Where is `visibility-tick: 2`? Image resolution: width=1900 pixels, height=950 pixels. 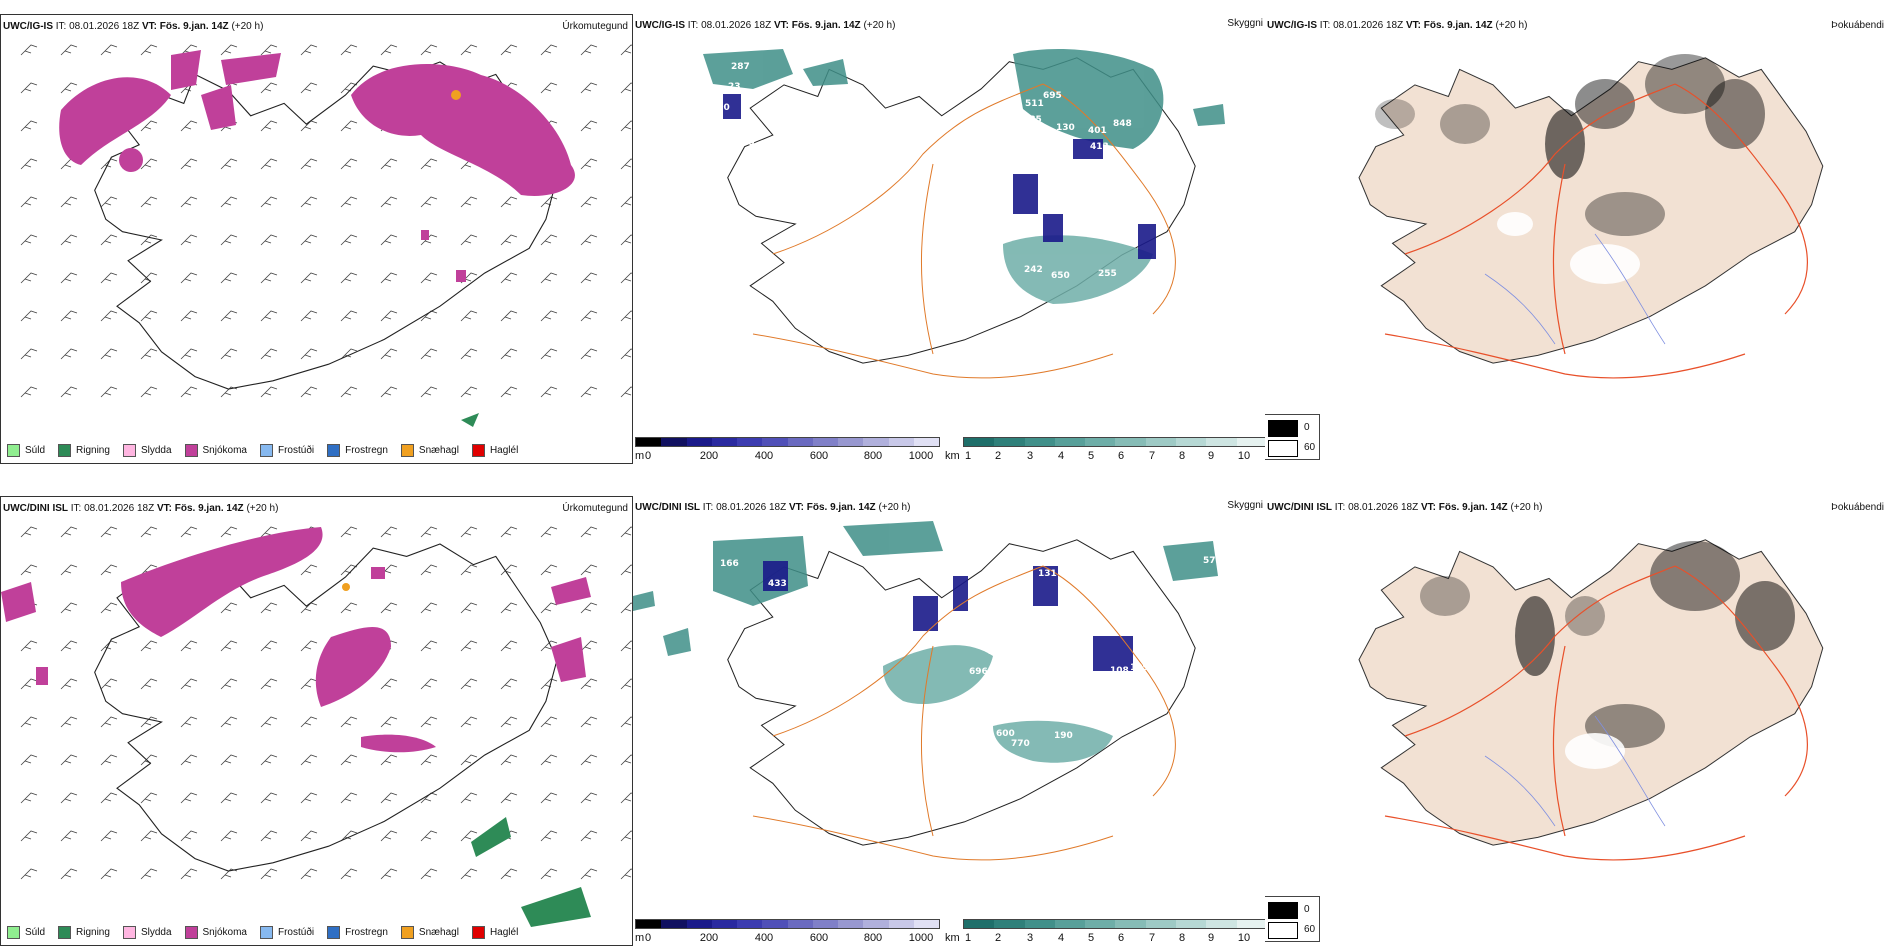
visibility-tick: 2 is located at coordinates (998, 456).